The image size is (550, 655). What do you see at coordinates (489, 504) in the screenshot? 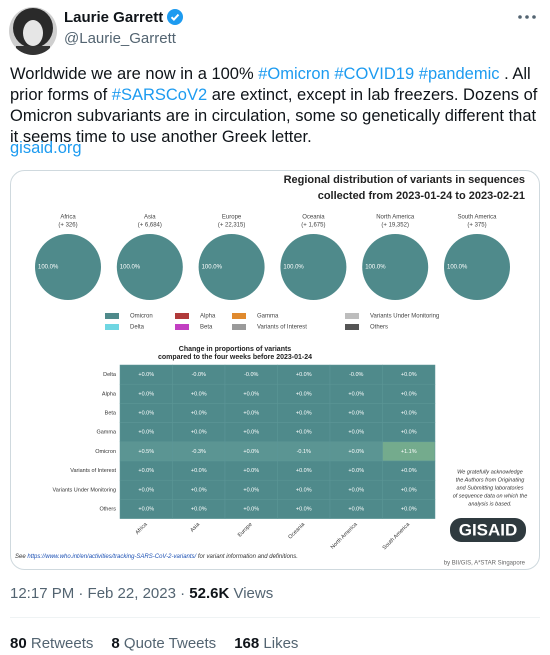
I see `acknowledgement: analysis is based.` at bounding box center [489, 504].